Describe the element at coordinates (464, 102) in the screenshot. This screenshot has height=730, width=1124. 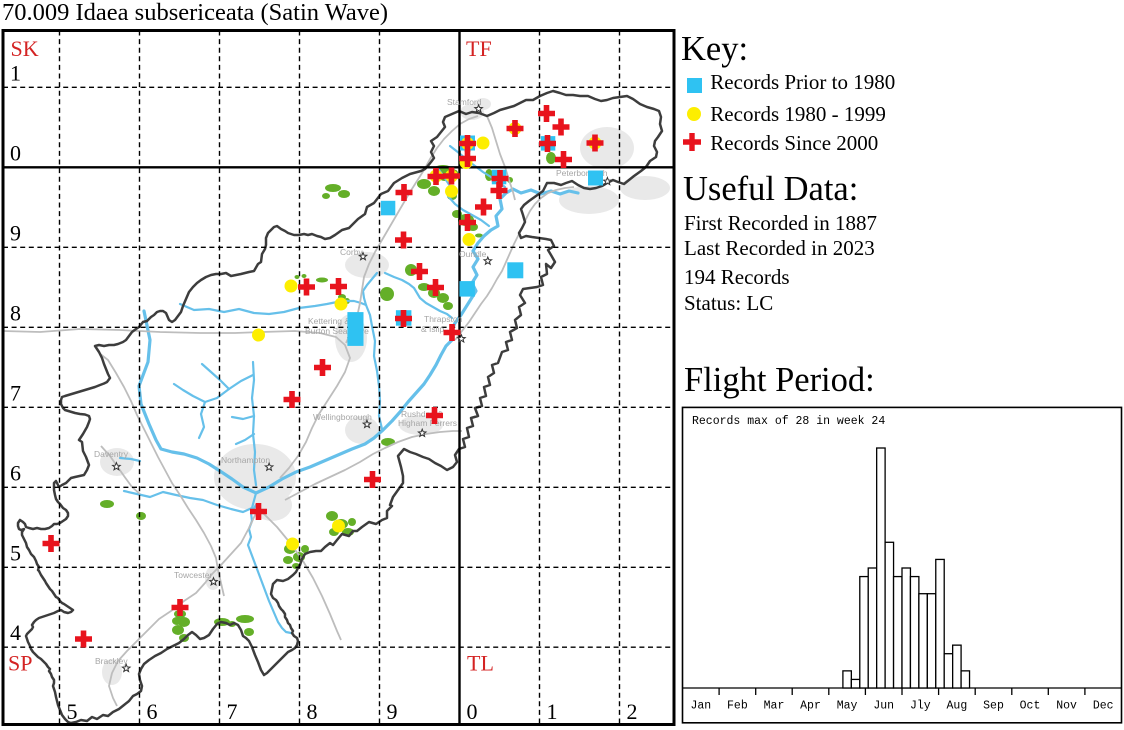
I see `svg-text: Stamford` at that location.